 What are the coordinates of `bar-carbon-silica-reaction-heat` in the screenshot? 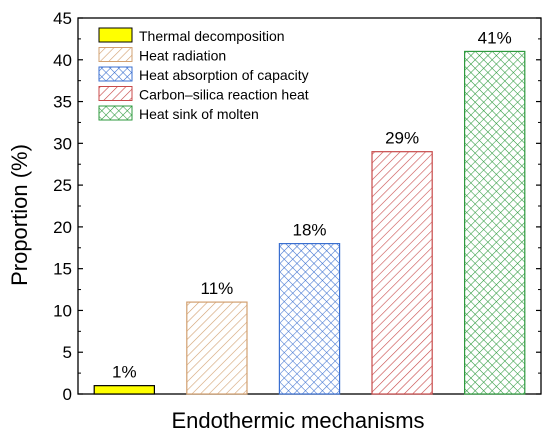 It's located at (402, 273).